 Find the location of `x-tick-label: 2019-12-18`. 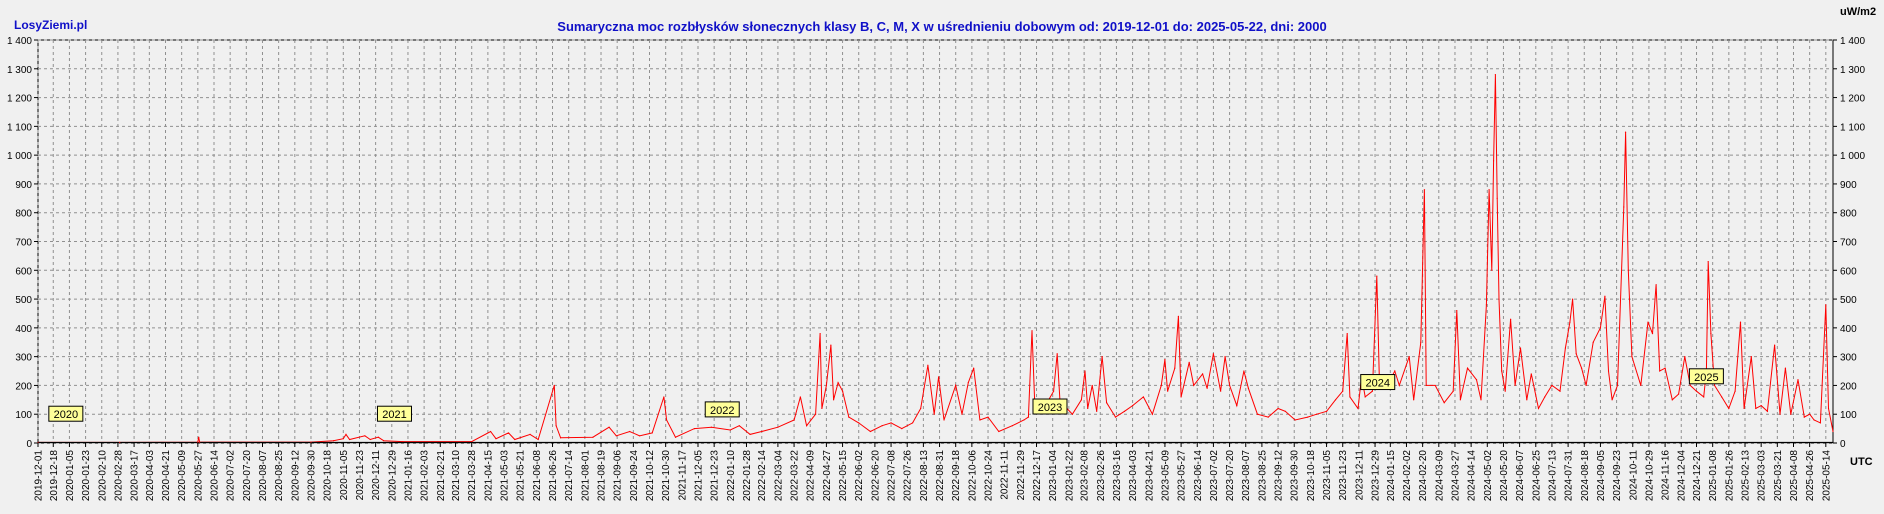

x-tick-label: 2019-12-18 is located at coordinates (54, 476).